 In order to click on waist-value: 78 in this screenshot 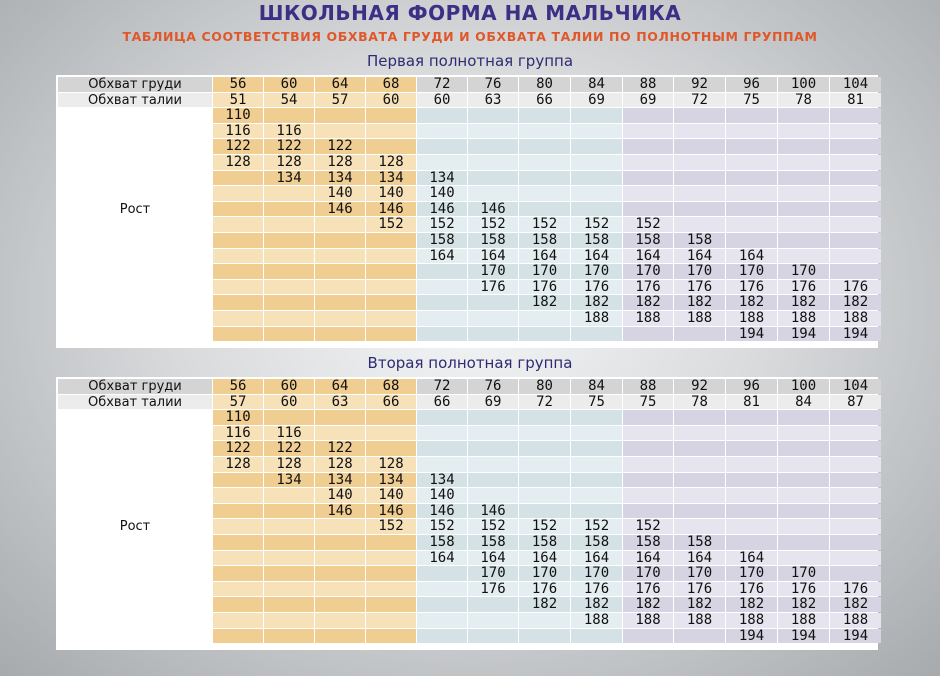, I will do `click(803, 100)`.